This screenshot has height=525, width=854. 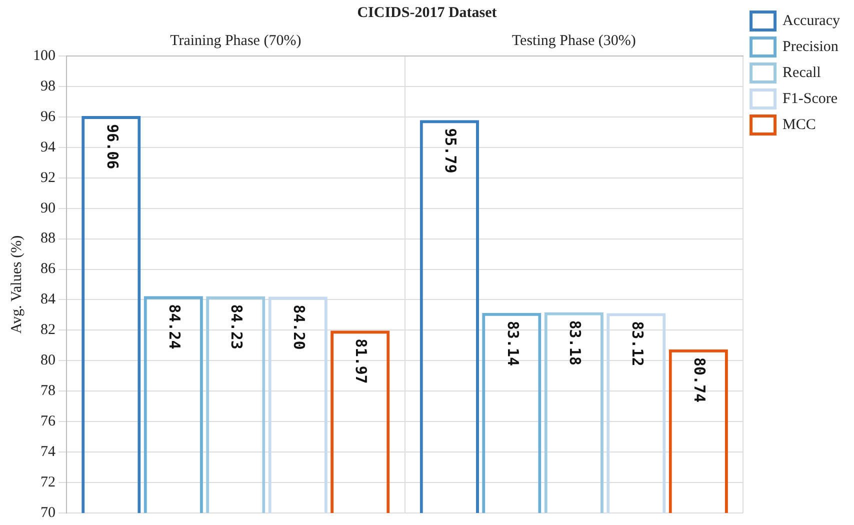 What do you see at coordinates (575, 343) in the screenshot?
I see `data-label: 83.18` at bounding box center [575, 343].